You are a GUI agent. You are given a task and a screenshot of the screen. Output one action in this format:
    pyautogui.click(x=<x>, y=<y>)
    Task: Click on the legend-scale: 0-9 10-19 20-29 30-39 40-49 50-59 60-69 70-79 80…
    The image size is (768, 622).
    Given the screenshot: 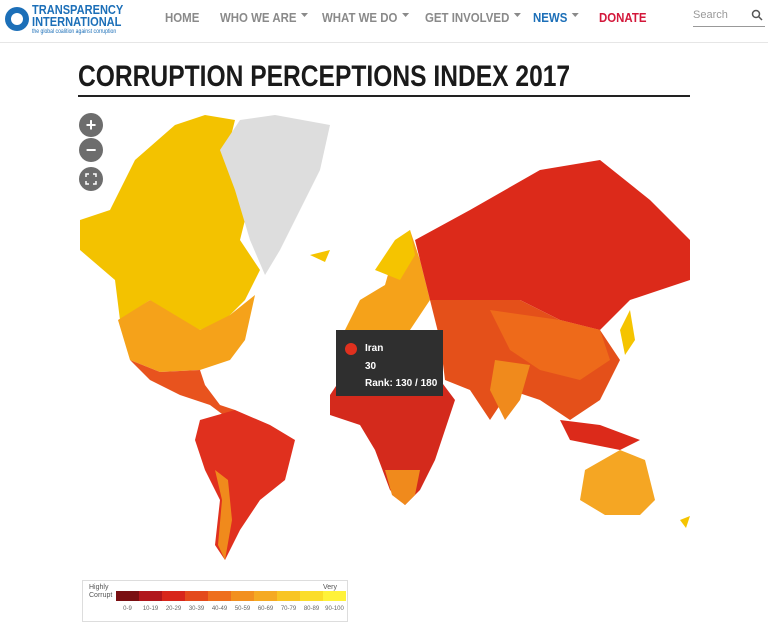 What is the action you would take?
    pyautogui.click(x=231, y=601)
    